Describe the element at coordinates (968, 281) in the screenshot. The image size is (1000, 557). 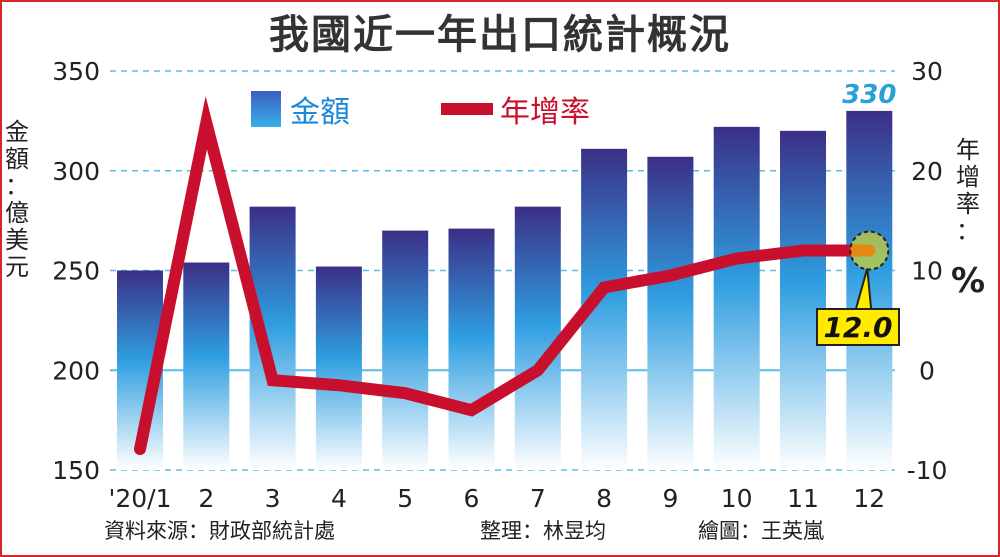
I see `right-axis-unit: %` at that location.